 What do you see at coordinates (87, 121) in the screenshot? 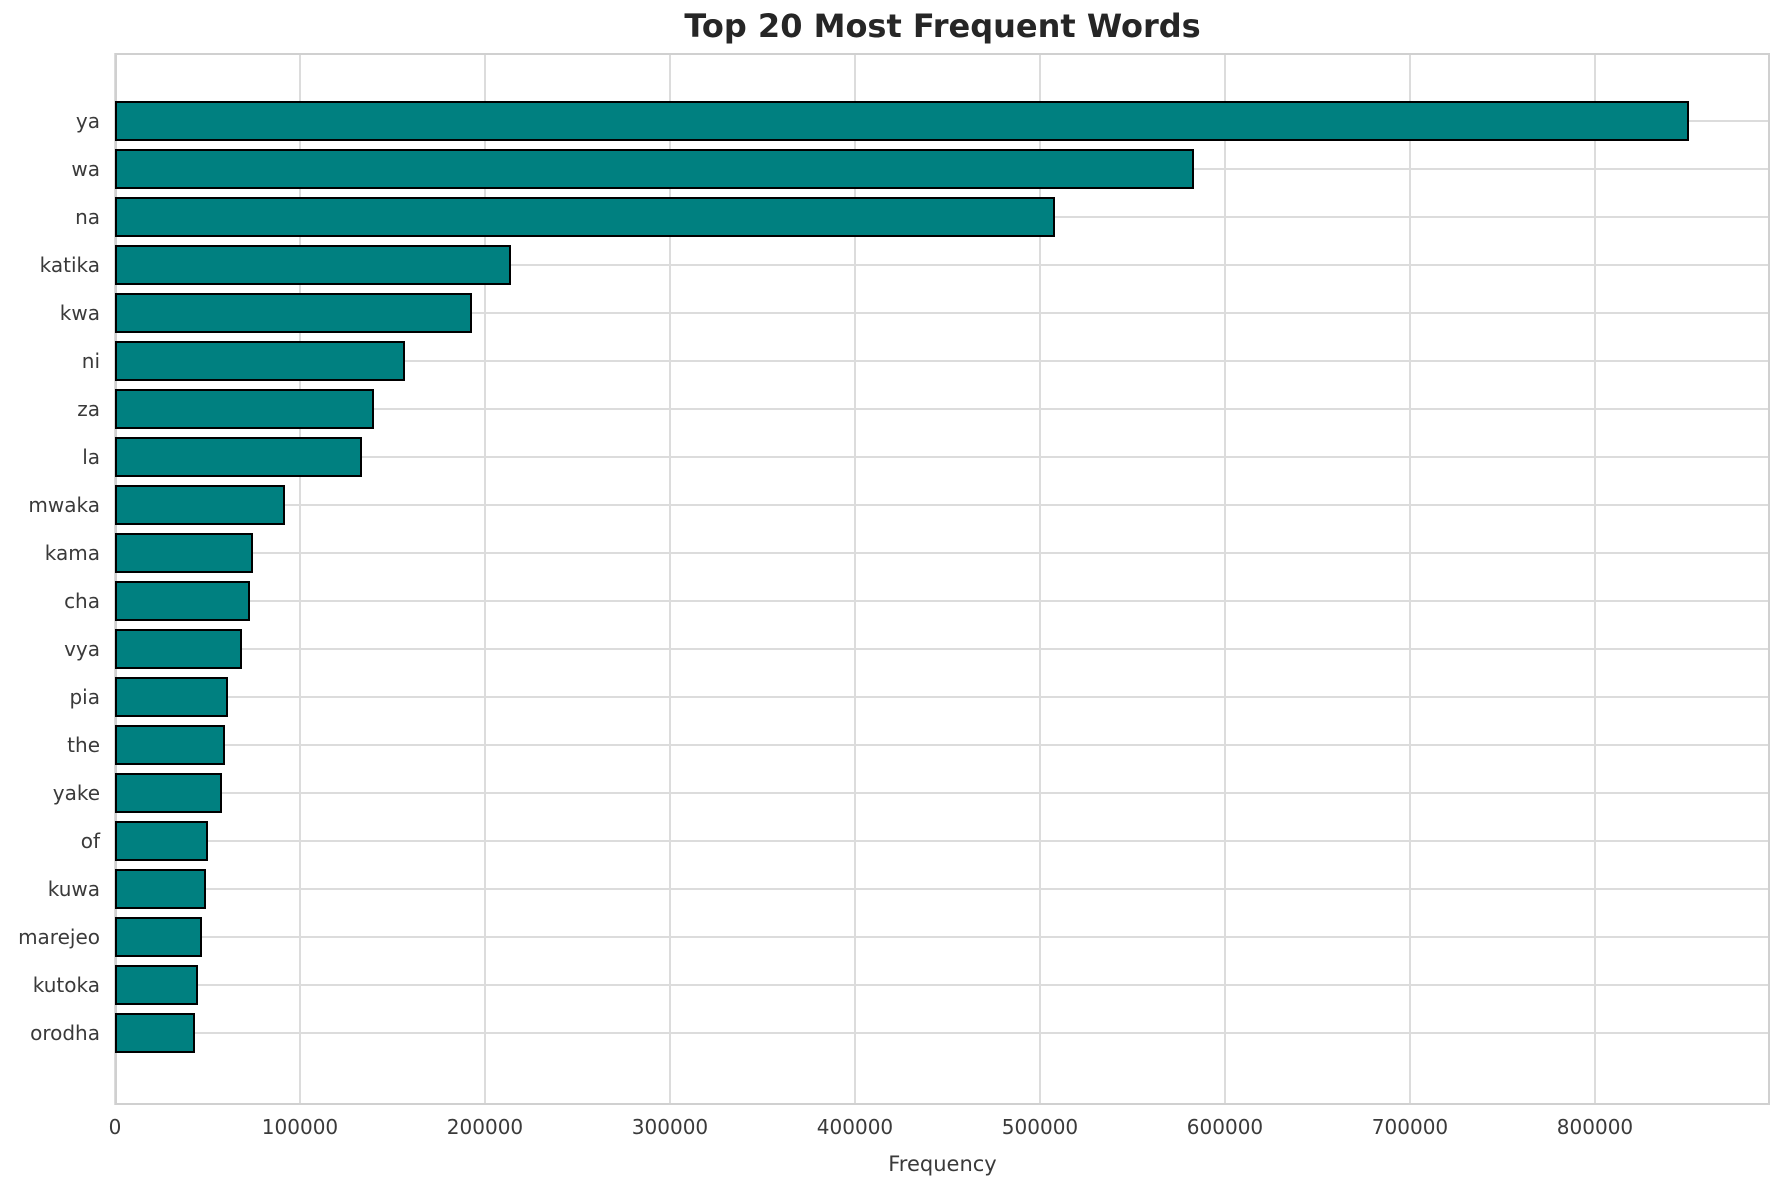
I see `y-tick-label-ya: ya` at bounding box center [87, 121].